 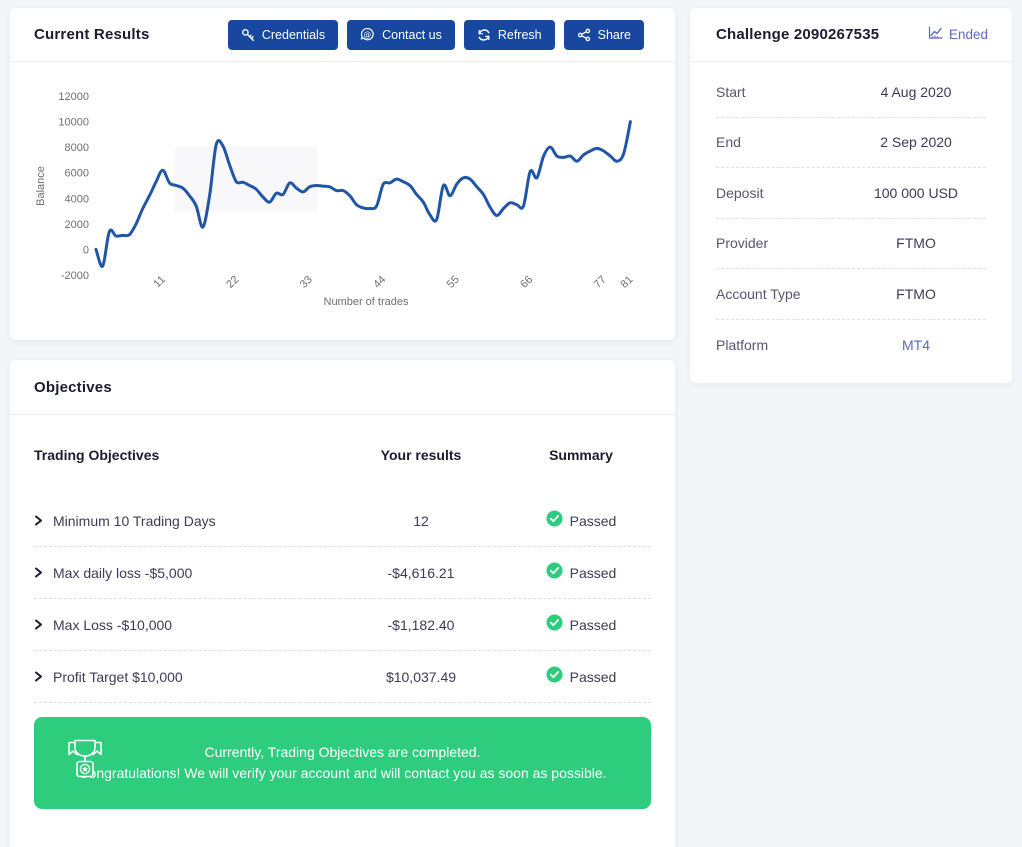 I want to click on x-tick-label: 44, so click(x=379, y=282).